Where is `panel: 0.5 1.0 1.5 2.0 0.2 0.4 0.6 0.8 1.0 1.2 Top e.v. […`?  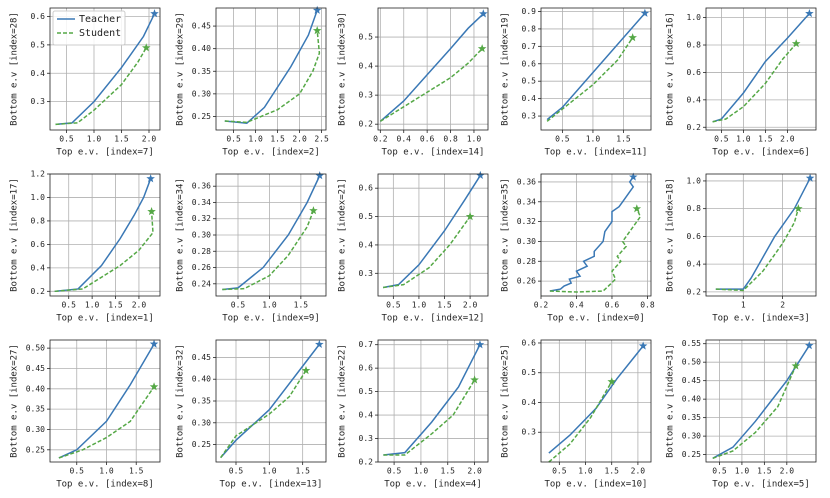
panel: 0.5 1.0 1.5 2.0 0.2 0.4 0.6 0.8 1.0 1.2 Top e.v. [… is located at coordinates (85, 247).